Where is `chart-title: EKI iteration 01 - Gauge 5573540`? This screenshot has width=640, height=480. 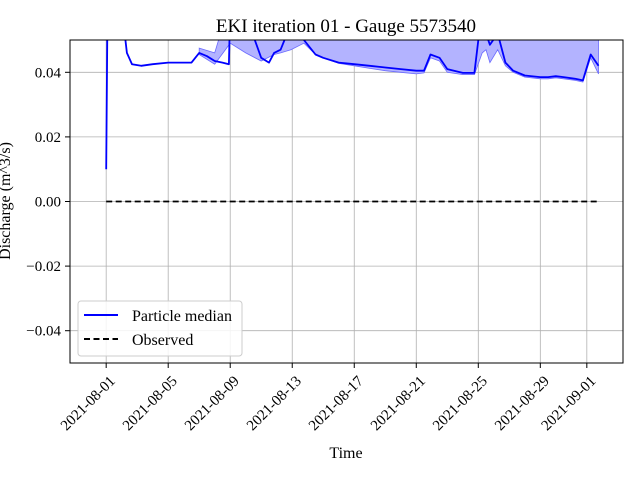 chart-title: EKI iteration 01 - Gauge 5573540 is located at coordinates (346, 26).